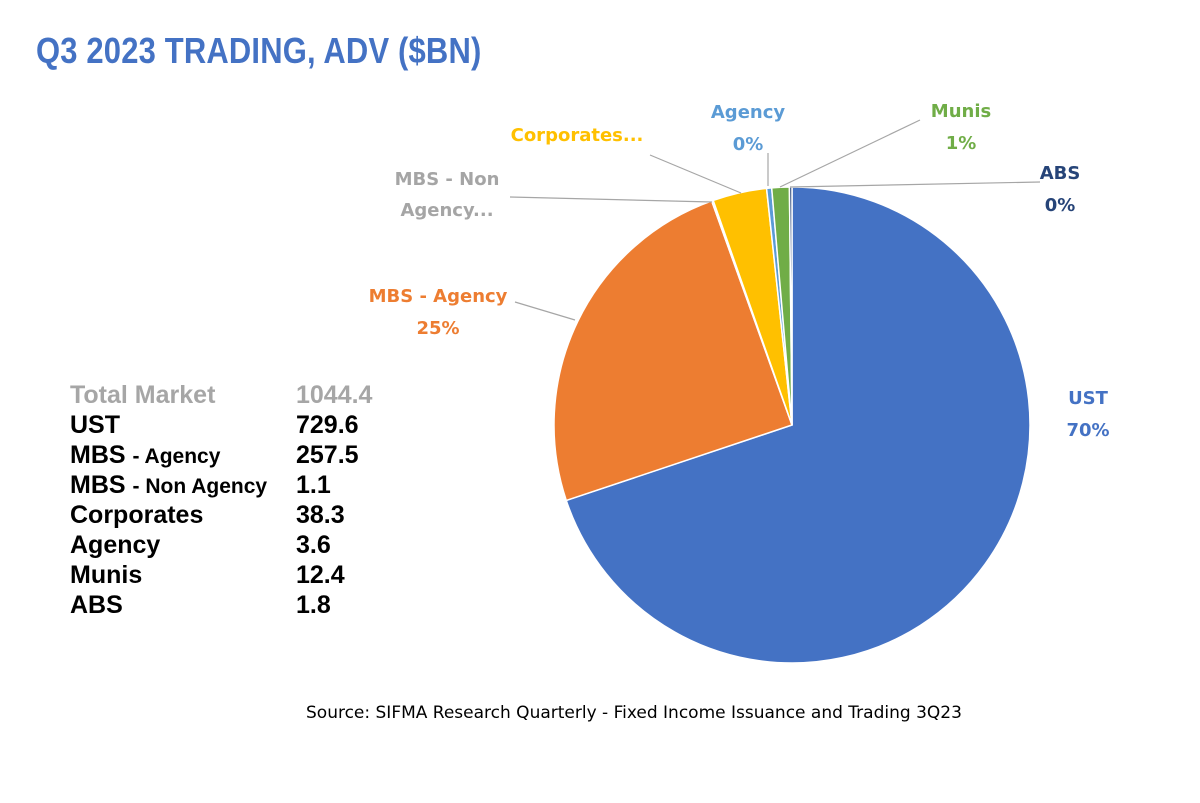 The width and height of the screenshot is (1200, 803). Describe the element at coordinates (115, 545) in the screenshot. I see `summary-row-label: Agency` at that location.